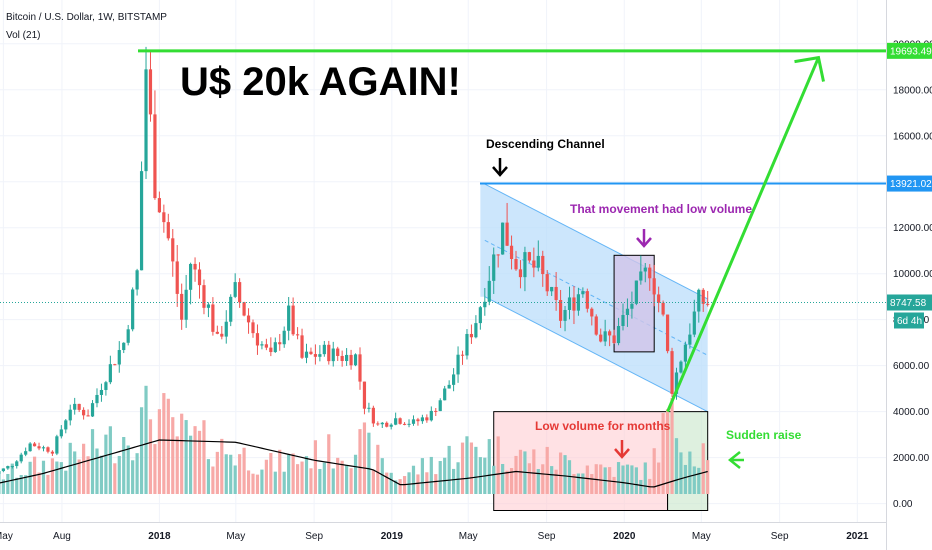 The width and height of the screenshot is (932, 550). What do you see at coordinates (909, 183) in the screenshot?
I see `resistance-tag-bg` at bounding box center [909, 183].